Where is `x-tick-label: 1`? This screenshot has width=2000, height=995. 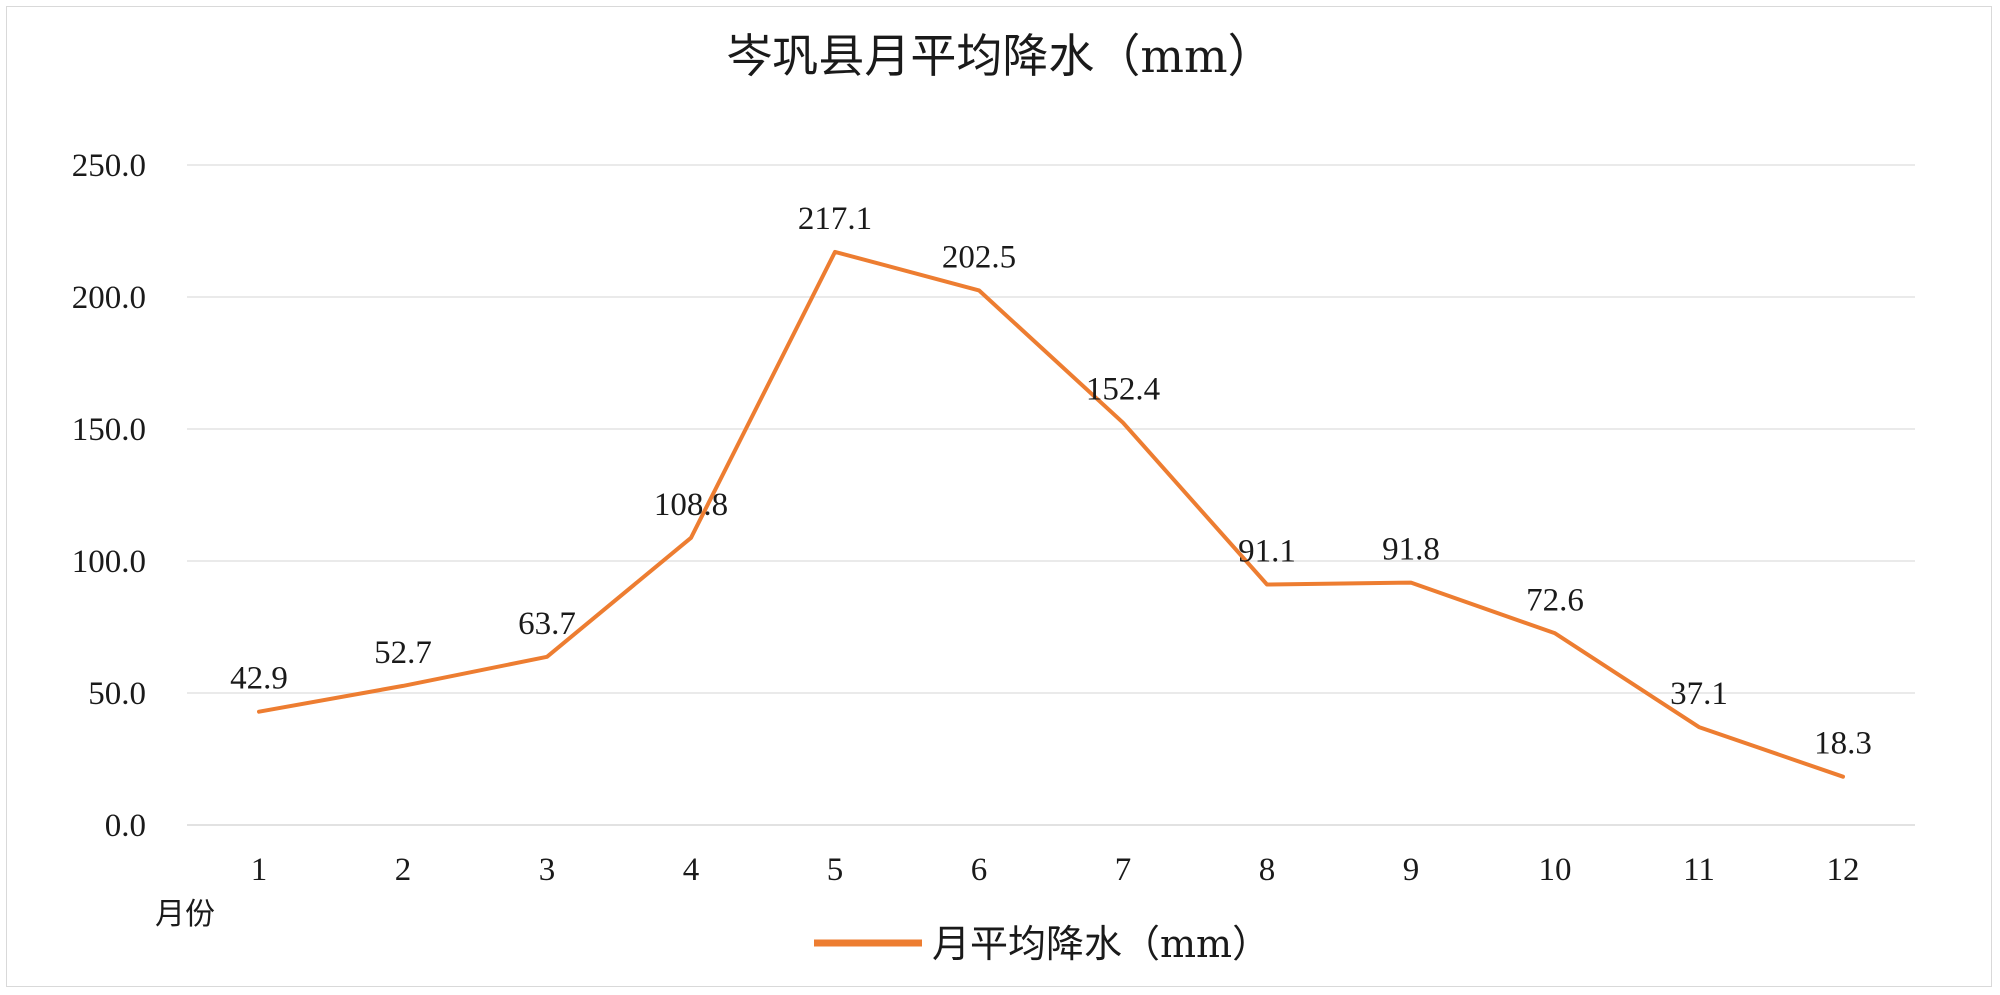
x-tick-label: 1 is located at coordinates (259, 870).